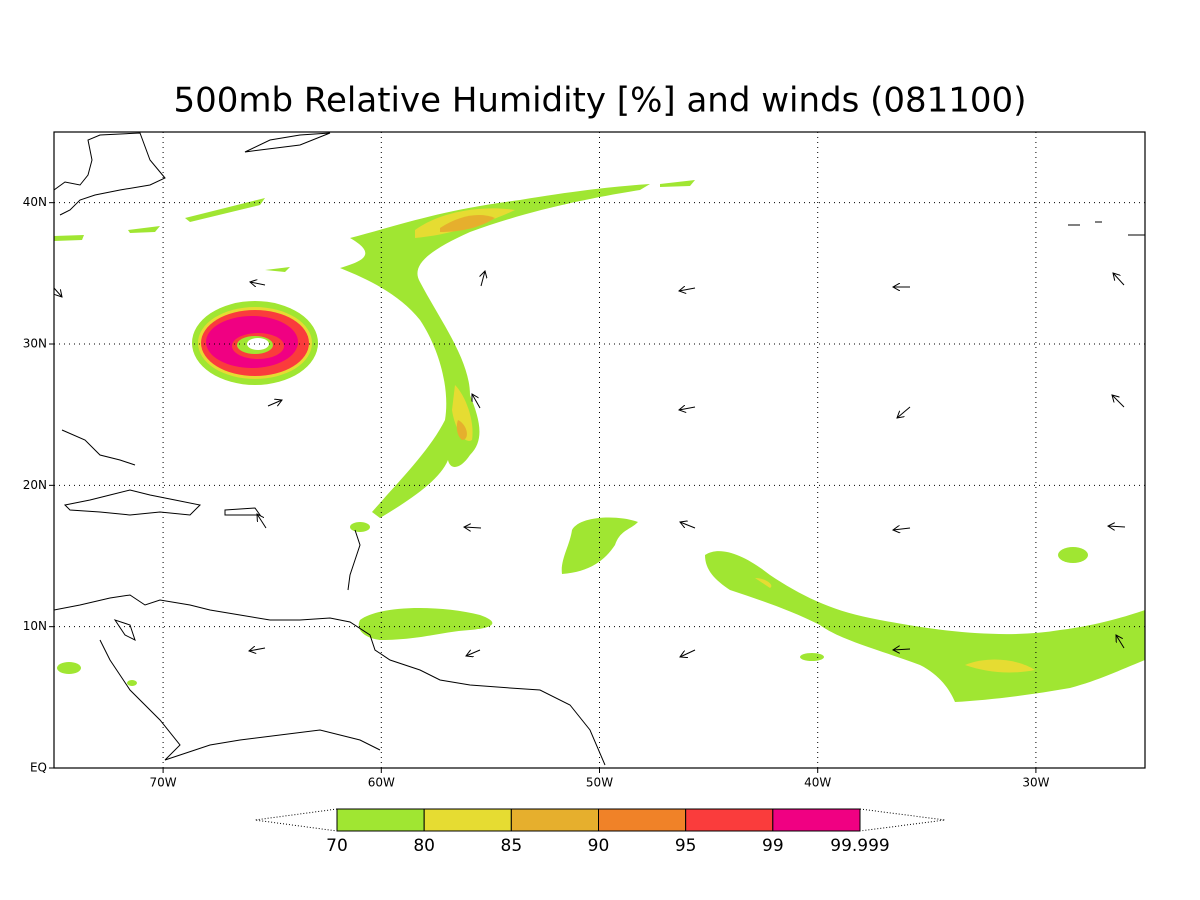  What do you see at coordinates (35, 344) in the screenshot?
I see `y-tick-label: 30N` at bounding box center [35, 344].